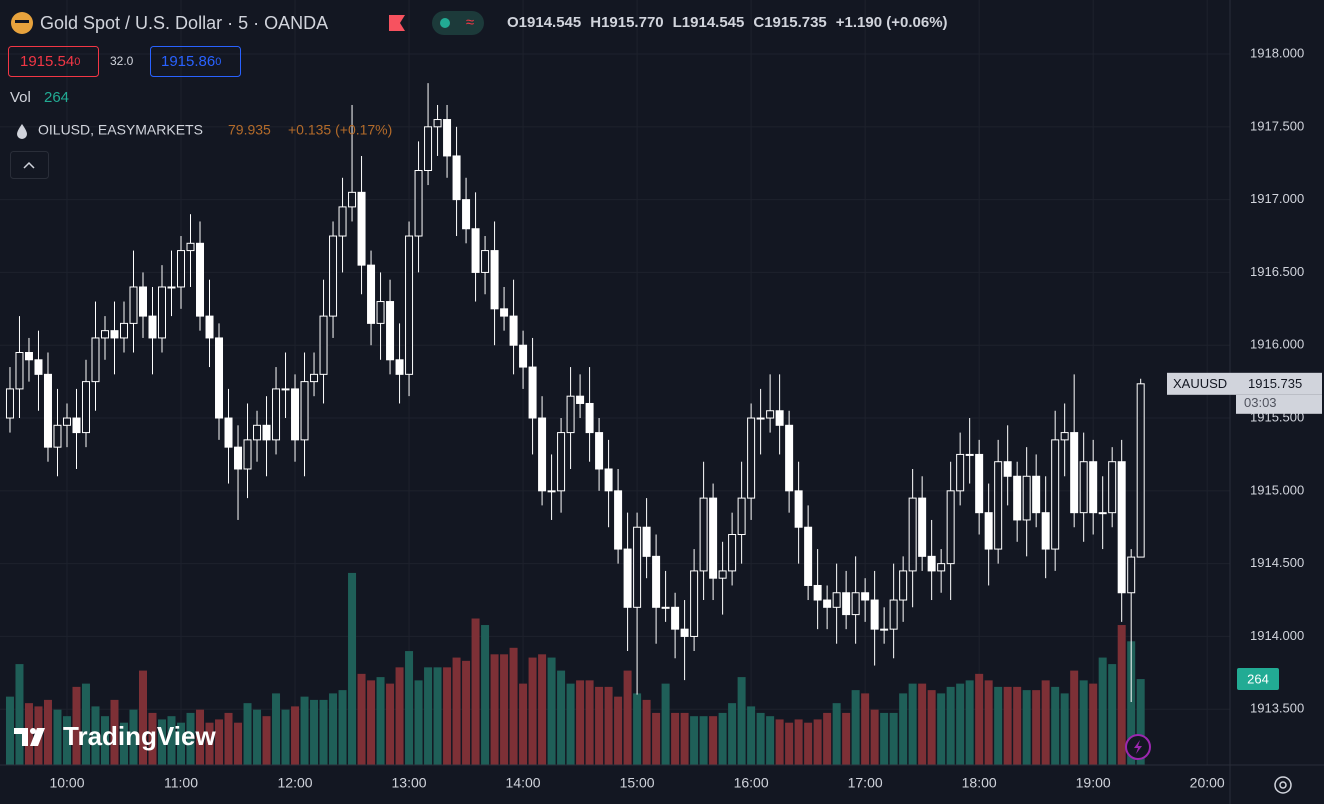 The height and width of the screenshot is (804, 1324). I want to click on settings-icon, so click(1283, 785).